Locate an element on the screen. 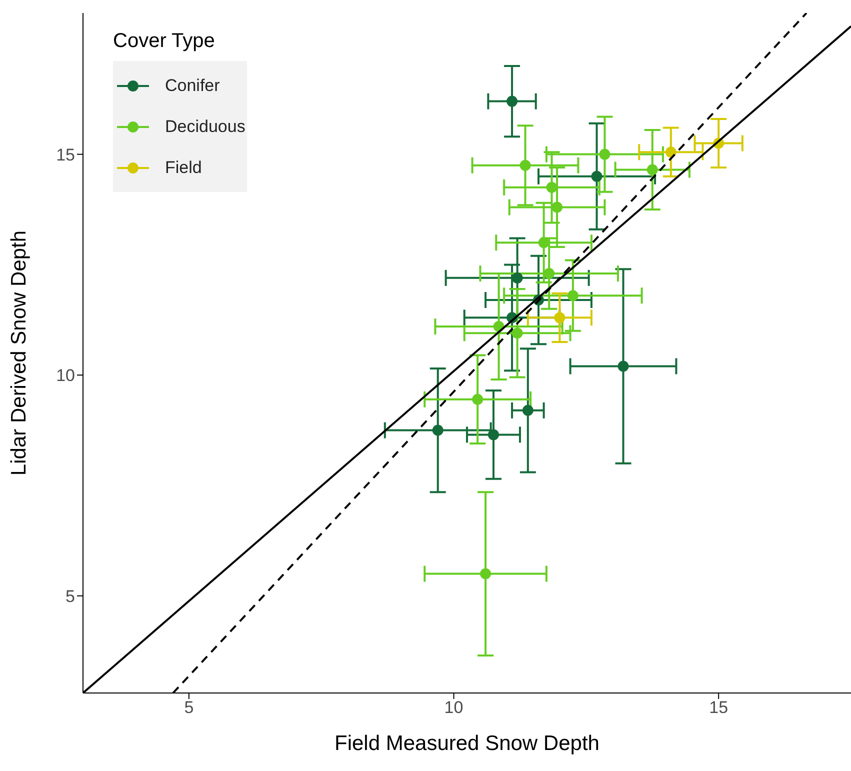  x-tick-label: 10 is located at coordinates (454, 708).